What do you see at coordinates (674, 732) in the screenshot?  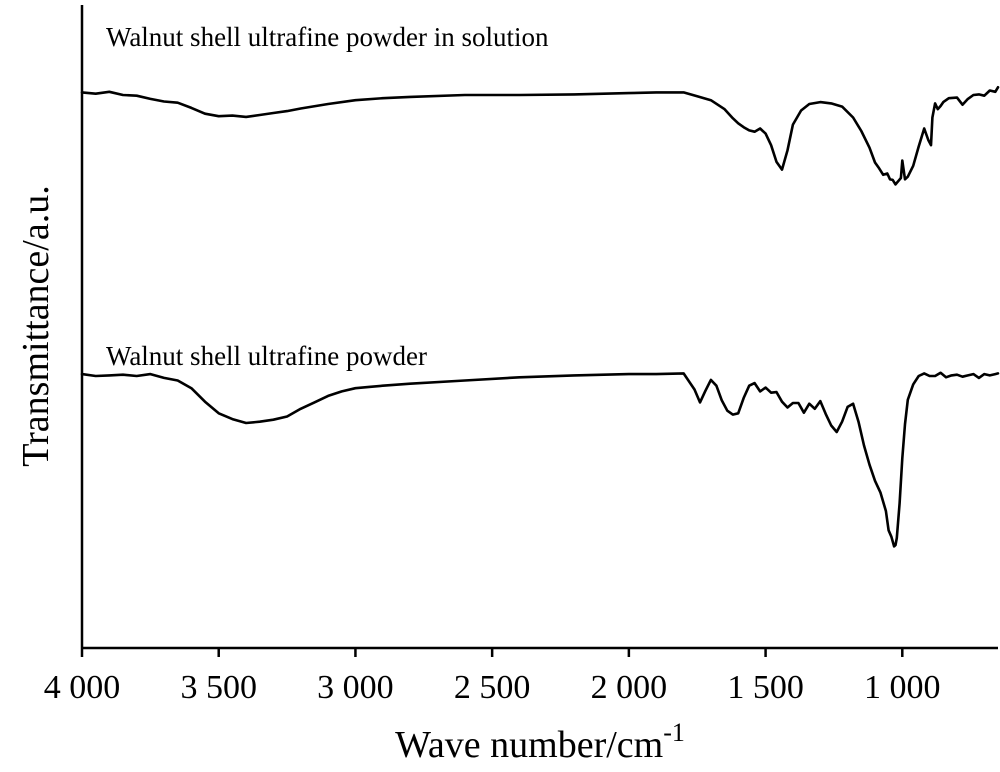 I see `x-axis-title-superscript: -1` at bounding box center [674, 732].